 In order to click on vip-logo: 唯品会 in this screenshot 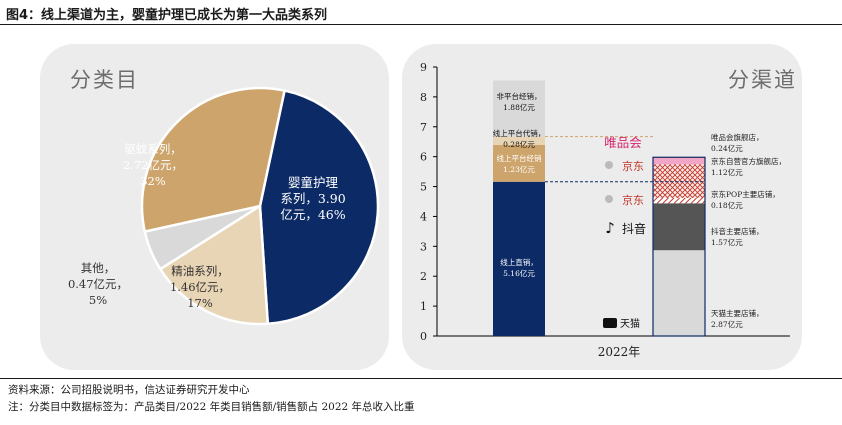, I will do `click(623, 142)`.